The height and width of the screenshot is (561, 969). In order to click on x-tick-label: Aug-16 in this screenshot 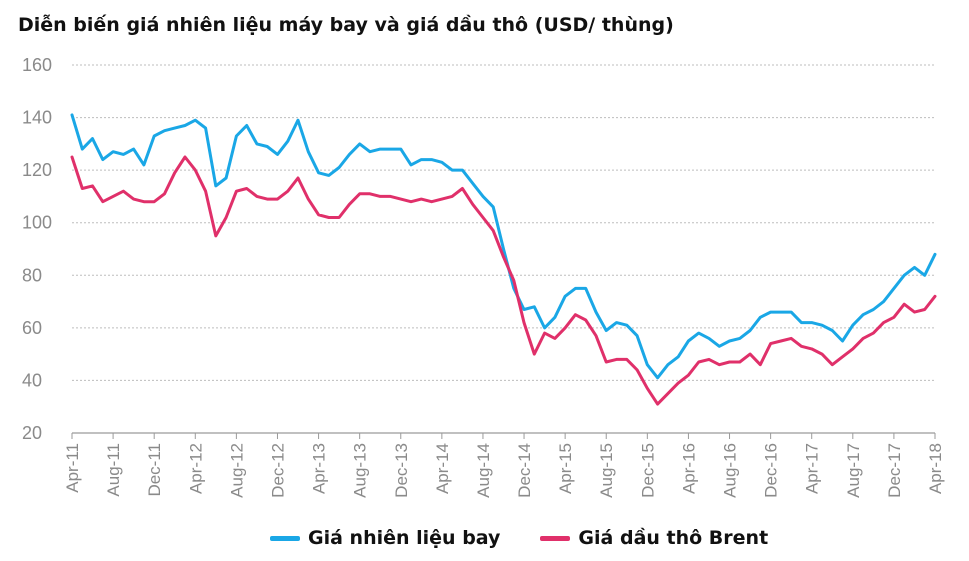, I will do `click(730, 470)`.